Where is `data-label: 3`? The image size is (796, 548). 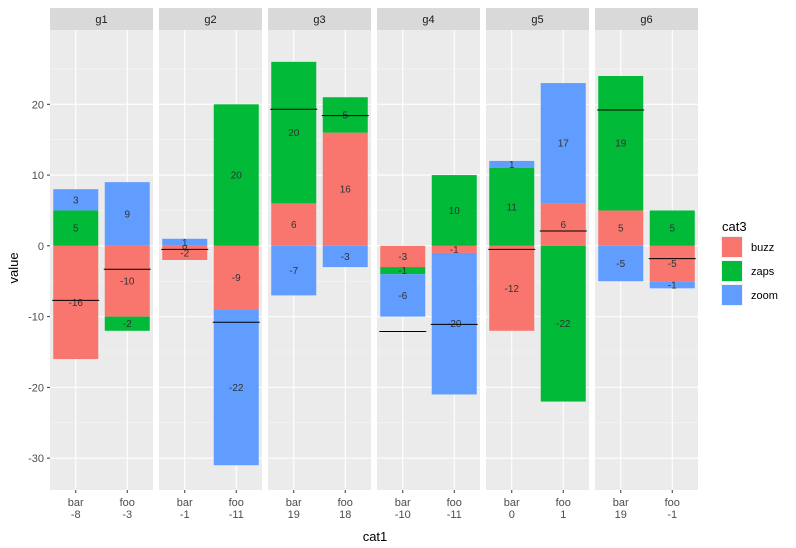 data-label: 3 is located at coordinates (76, 200).